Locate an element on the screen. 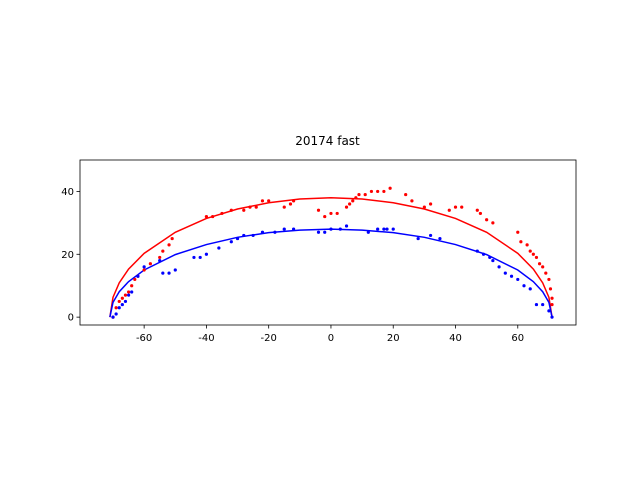  y-tick-label: 40 is located at coordinates (67, 192).